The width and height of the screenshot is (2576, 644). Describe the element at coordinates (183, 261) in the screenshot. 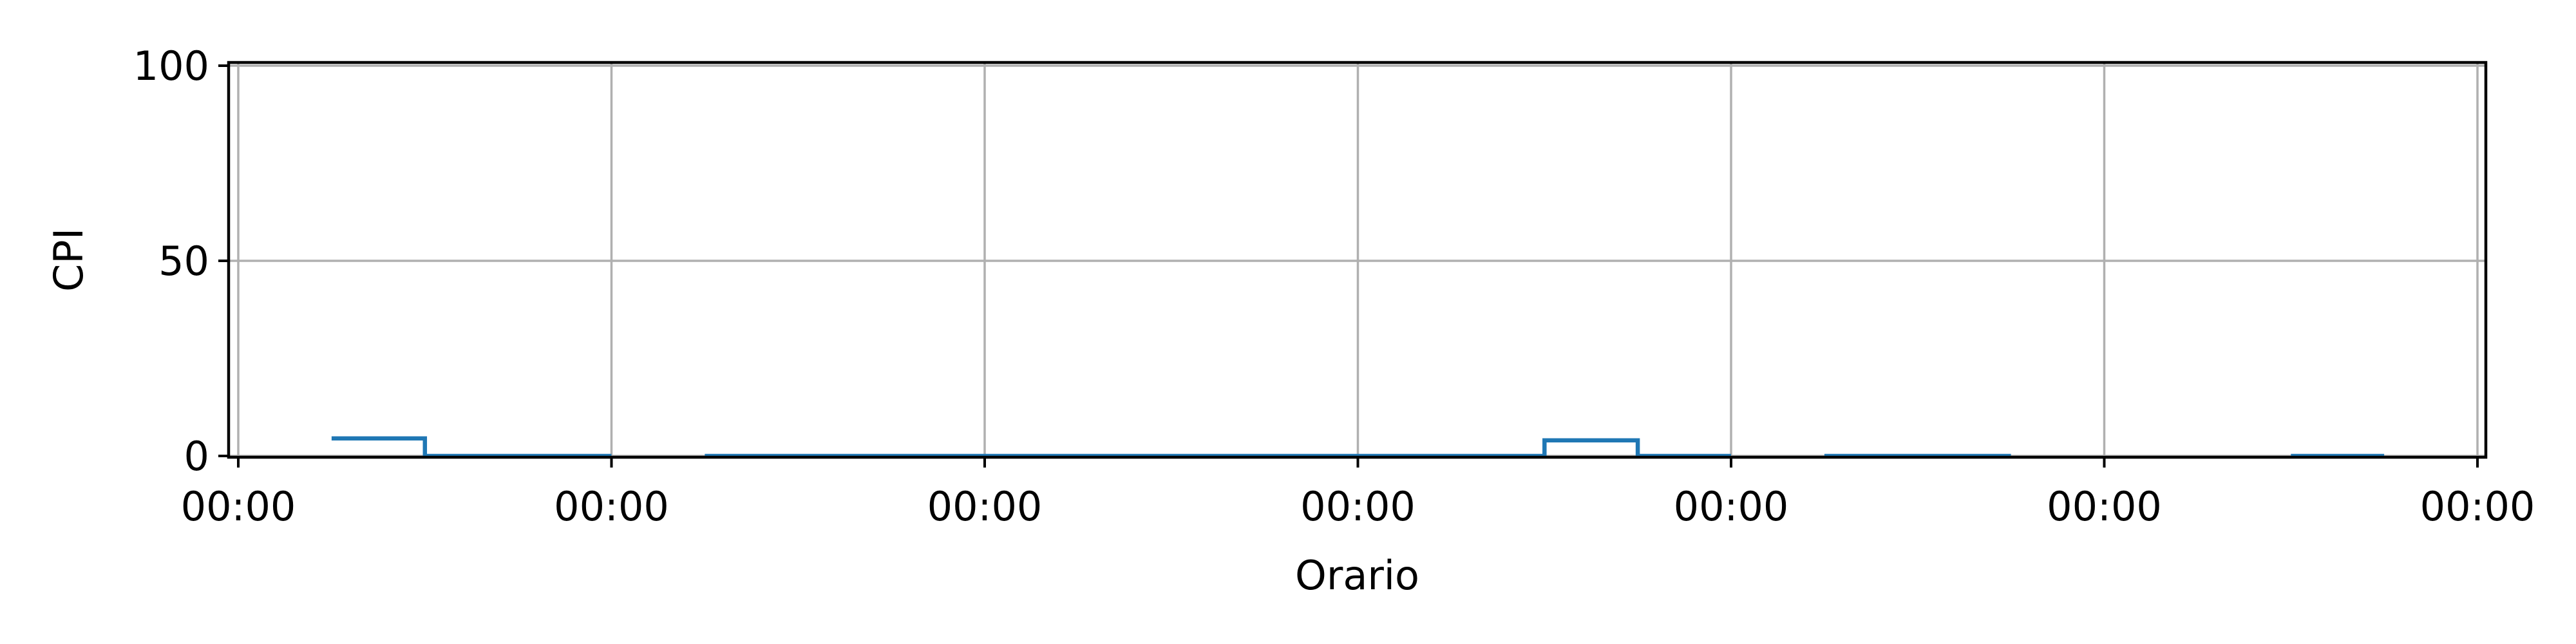

I see `y-tick-label: 50` at that location.